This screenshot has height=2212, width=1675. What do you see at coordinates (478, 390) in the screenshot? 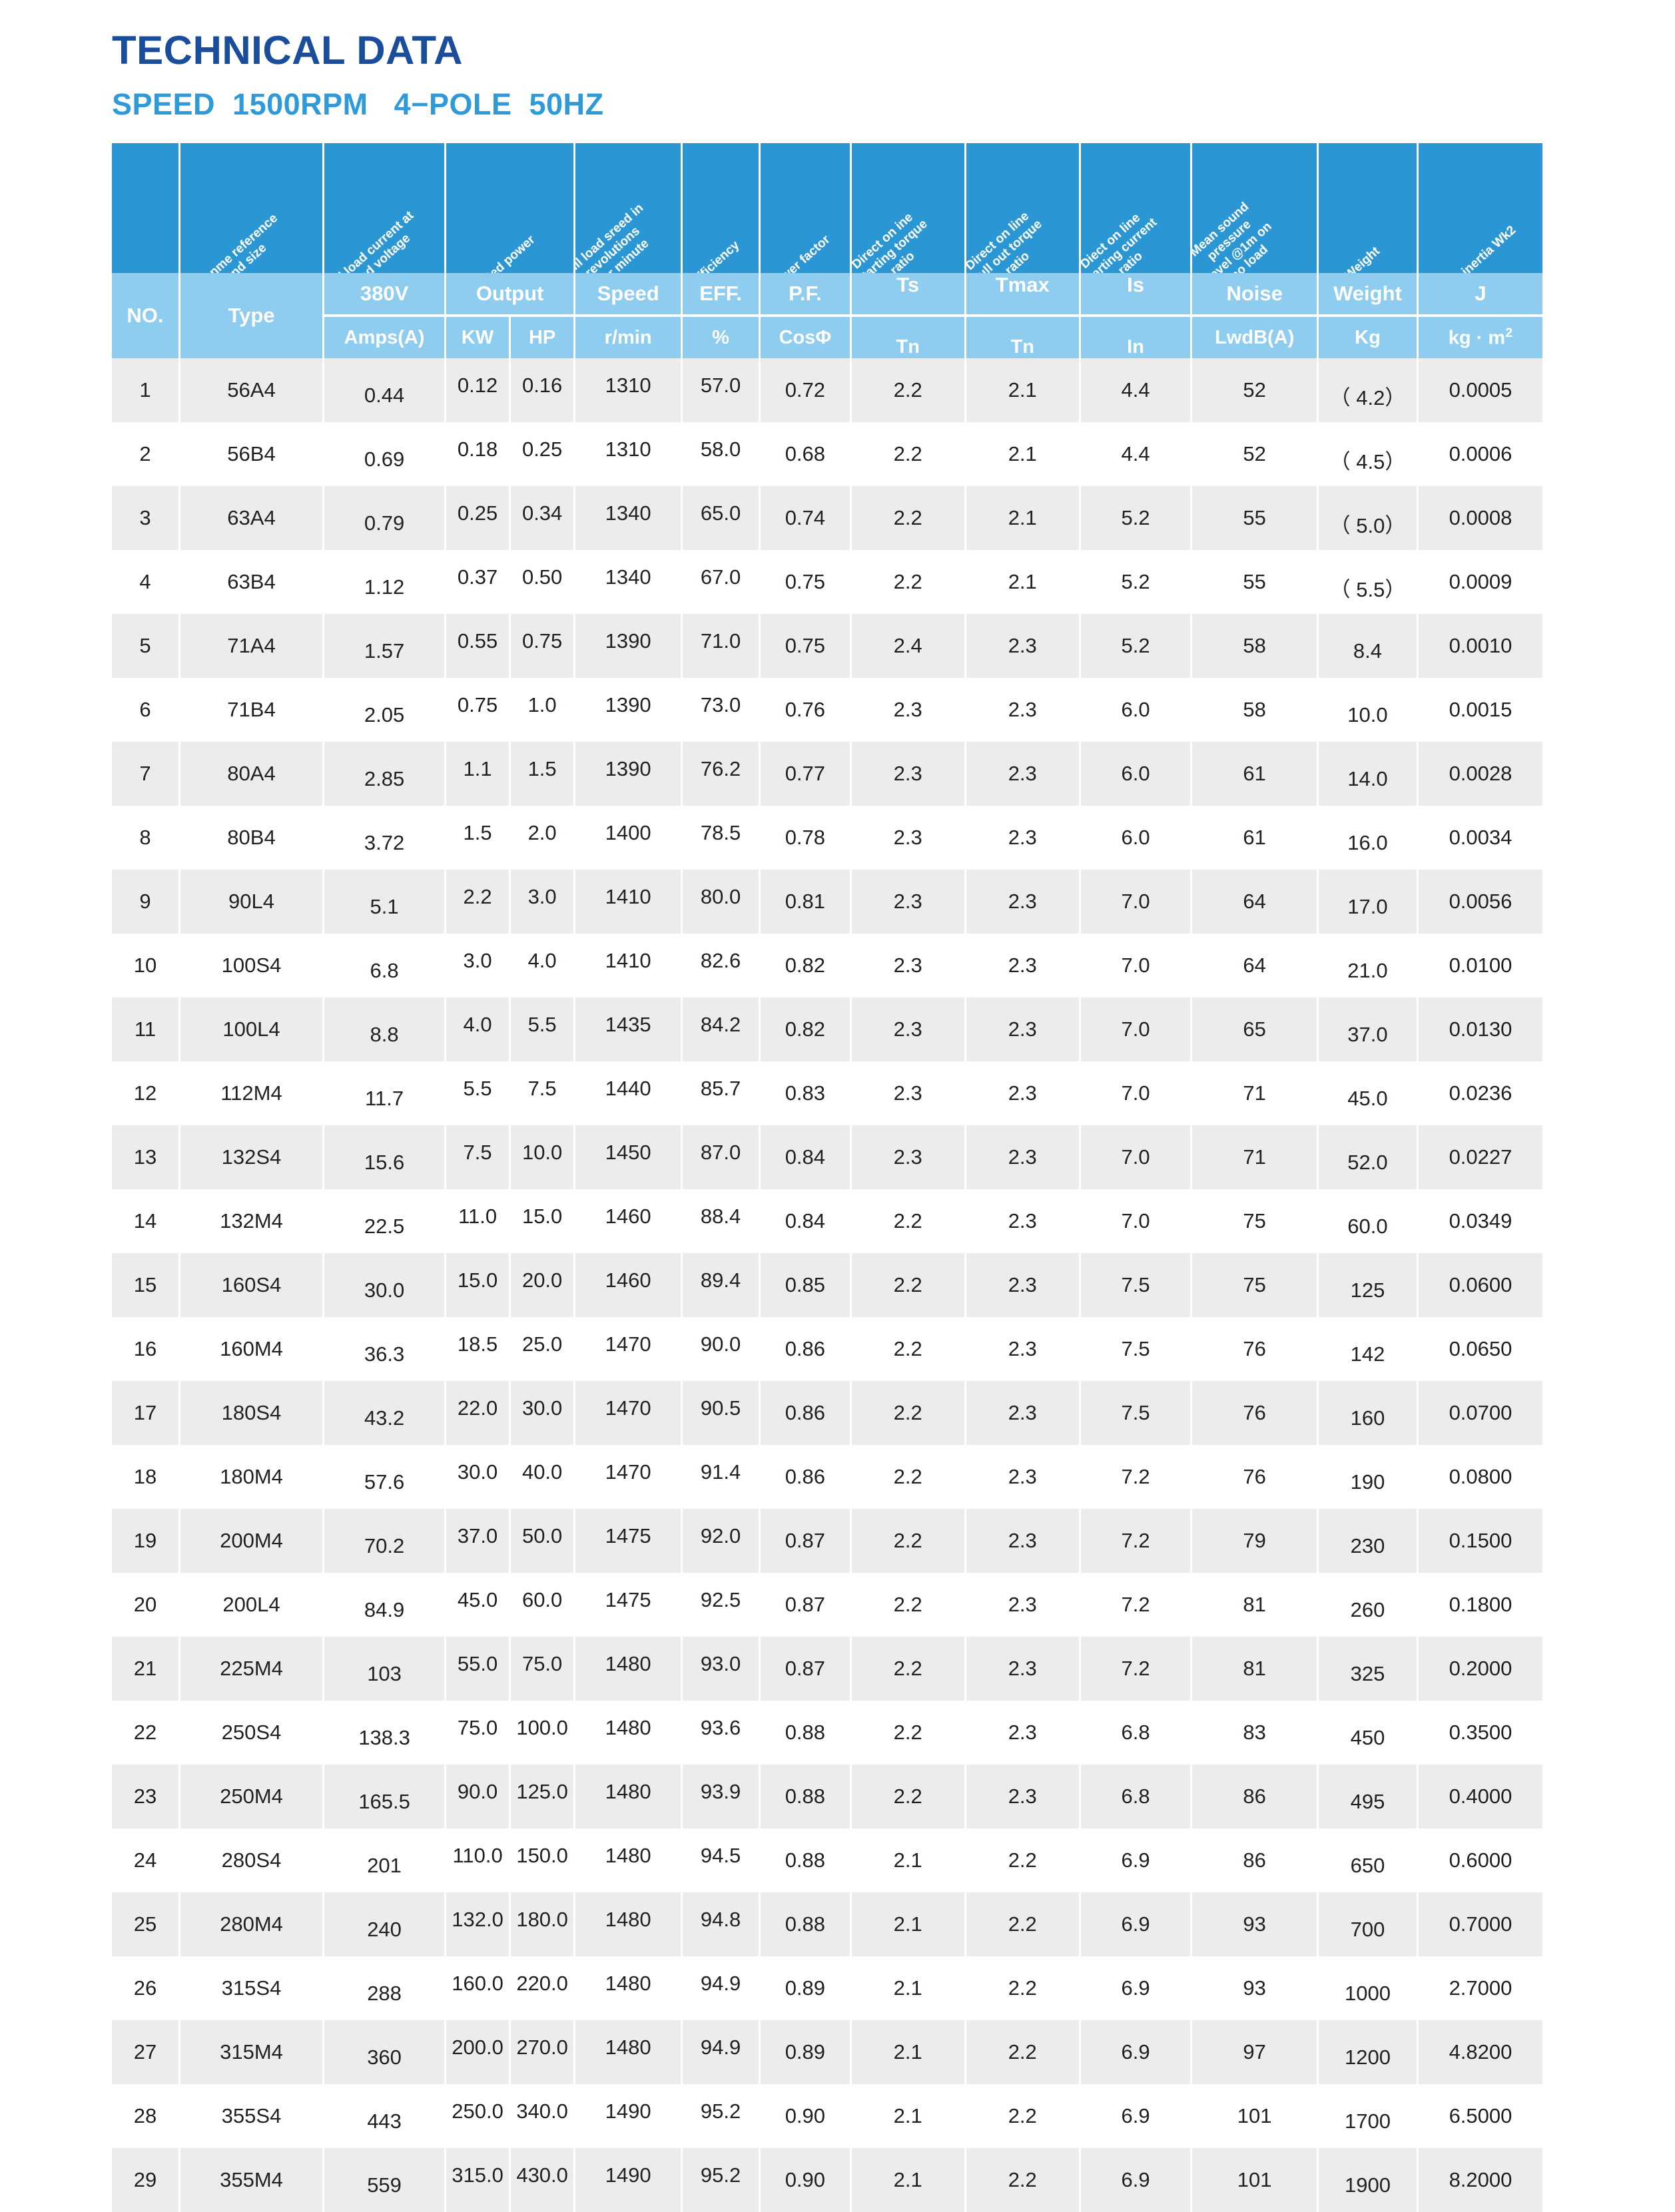
I see `cell-kw: 0.12` at bounding box center [478, 390].